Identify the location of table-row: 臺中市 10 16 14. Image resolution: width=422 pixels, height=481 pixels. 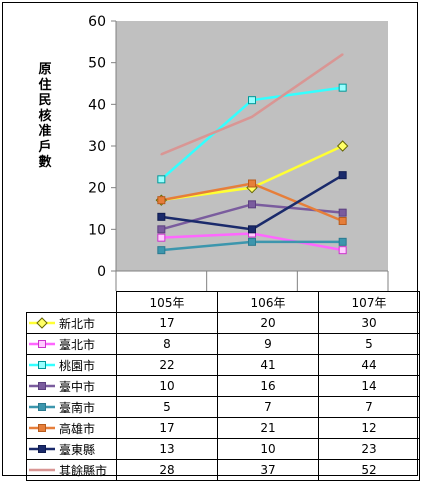
(223, 386).